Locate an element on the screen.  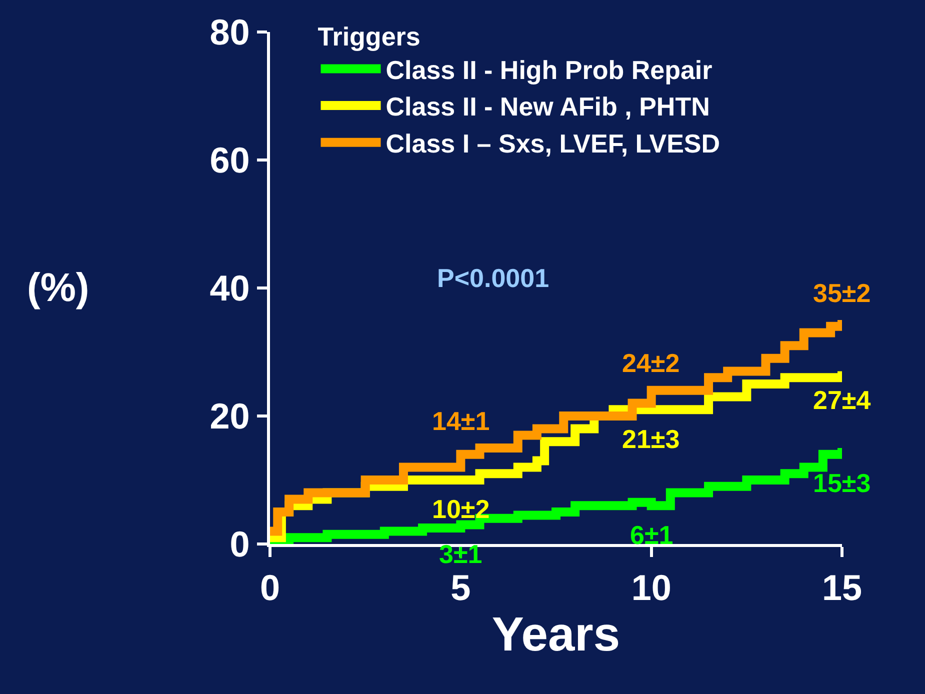
data-label: 3±1 is located at coordinates (460, 554).